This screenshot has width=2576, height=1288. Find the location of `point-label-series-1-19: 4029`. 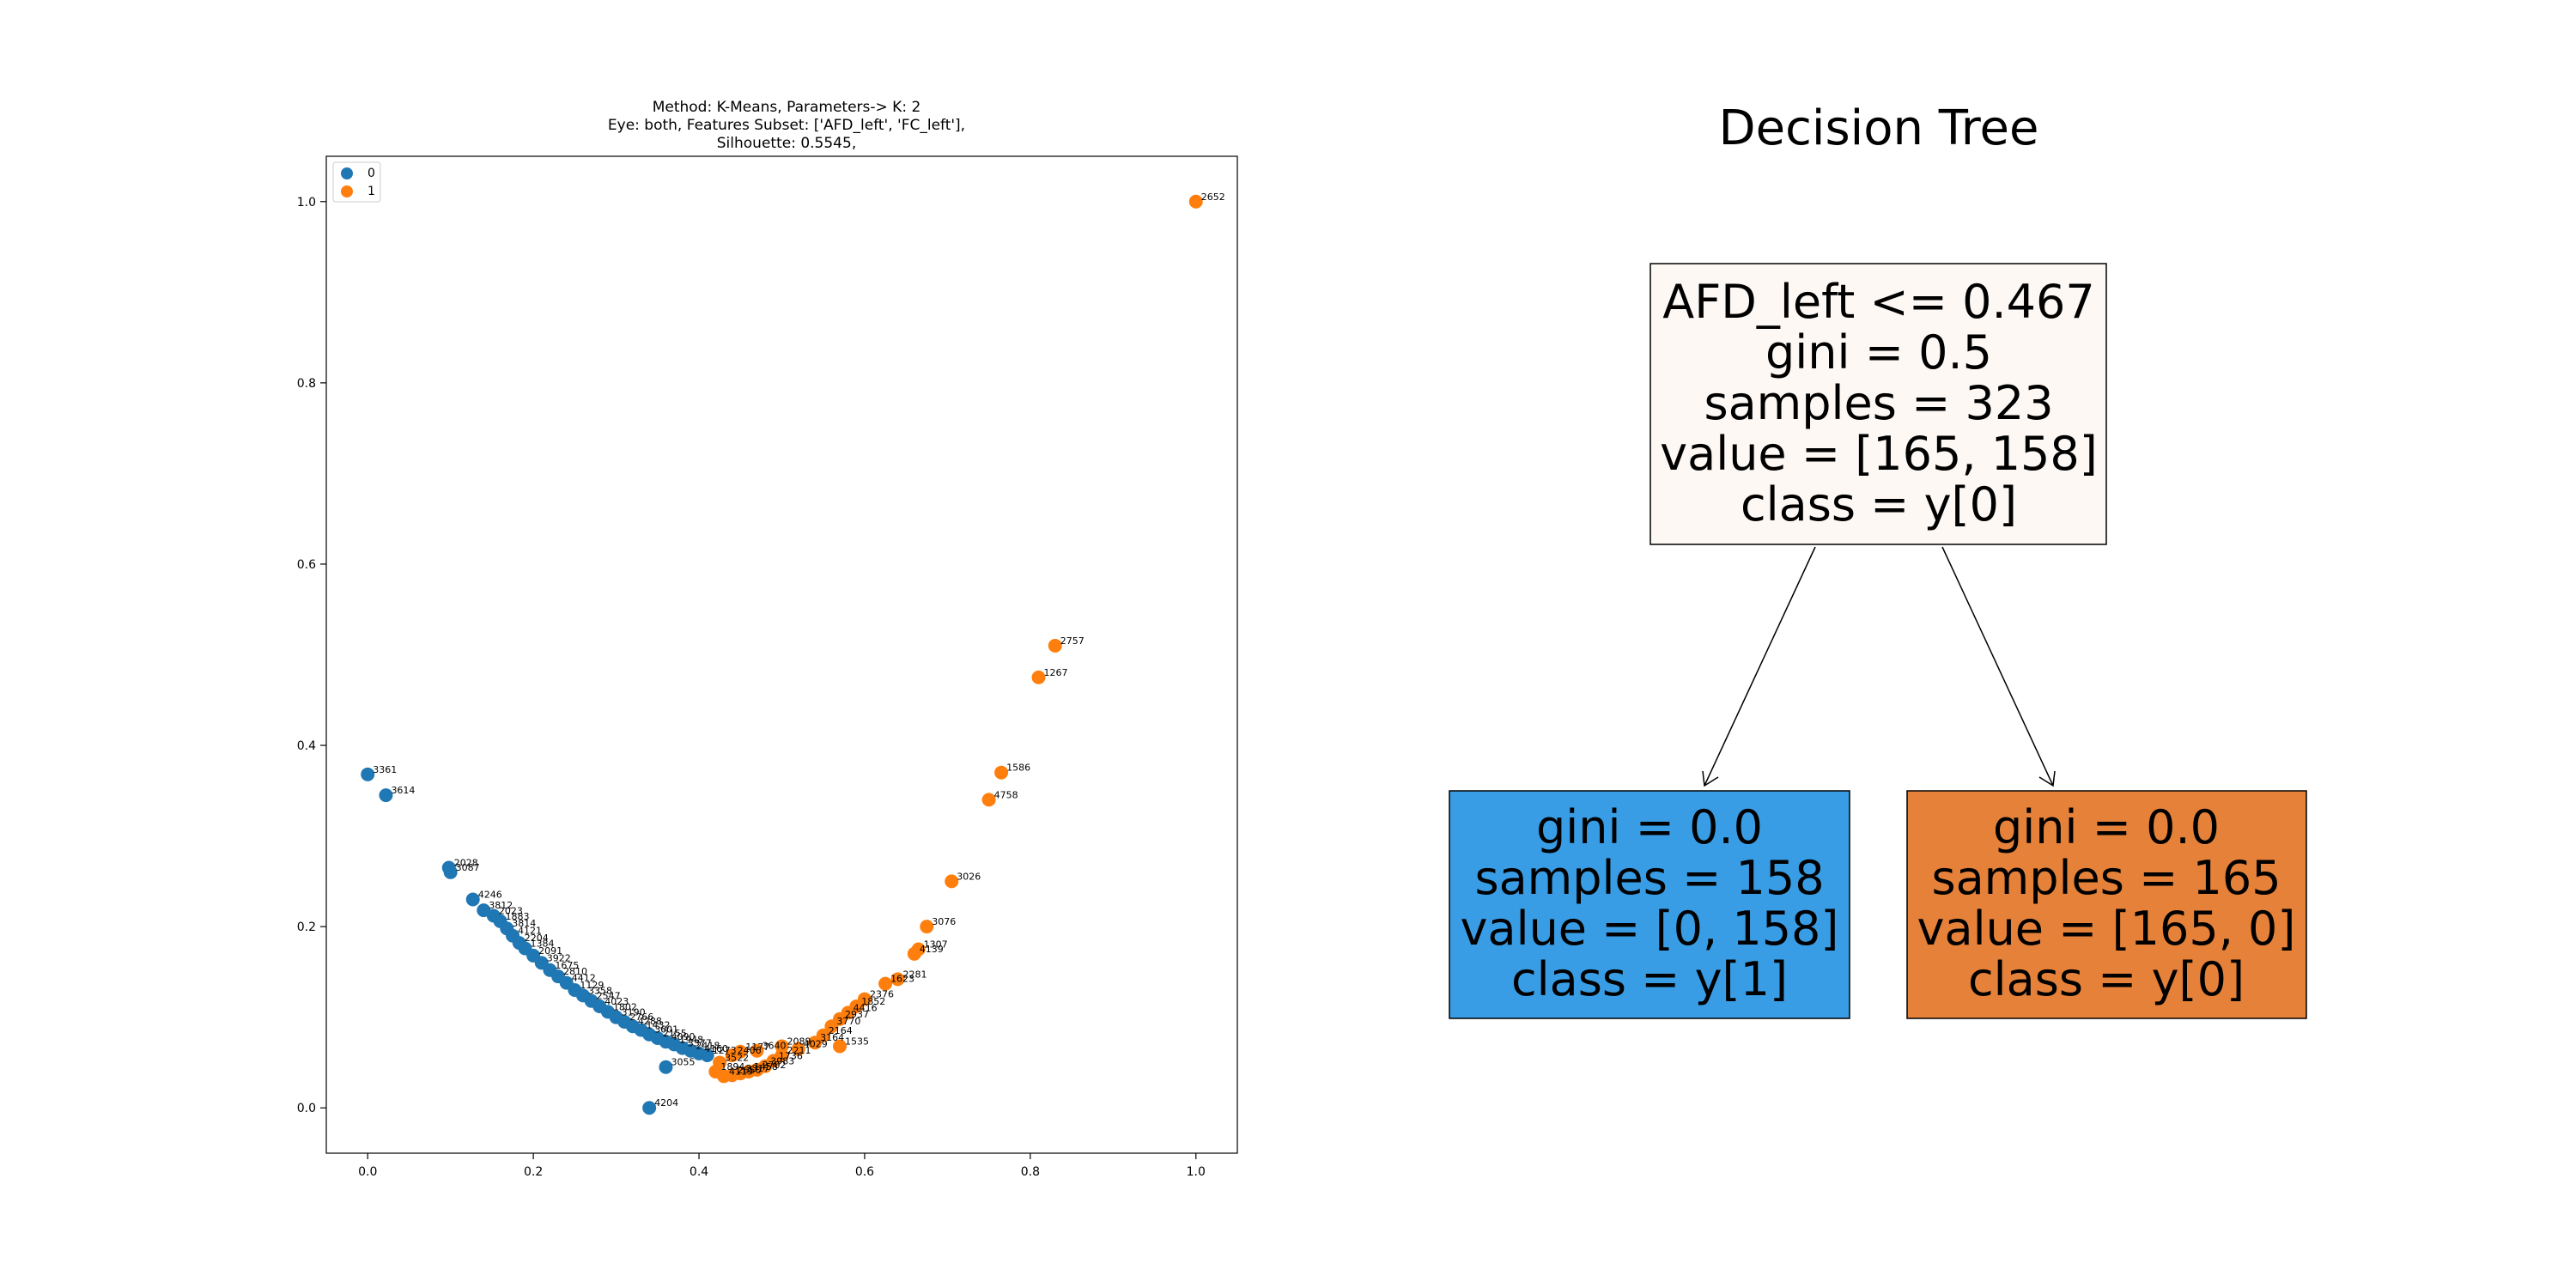

point-label-series-1-19: 4029 is located at coordinates (816, 1045).